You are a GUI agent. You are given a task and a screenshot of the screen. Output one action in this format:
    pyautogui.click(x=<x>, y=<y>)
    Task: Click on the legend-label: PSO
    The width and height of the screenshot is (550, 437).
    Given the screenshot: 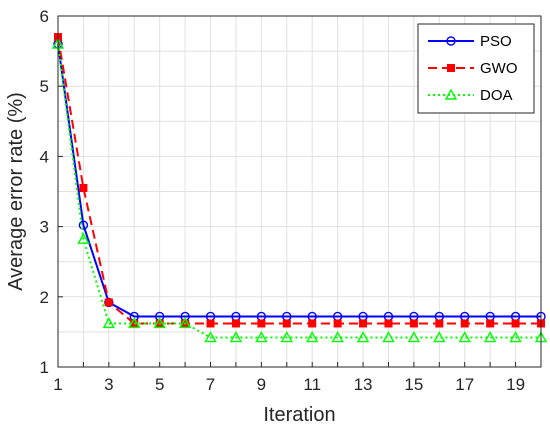 What is the action you would take?
    pyautogui.click(x=496, y=41)
    